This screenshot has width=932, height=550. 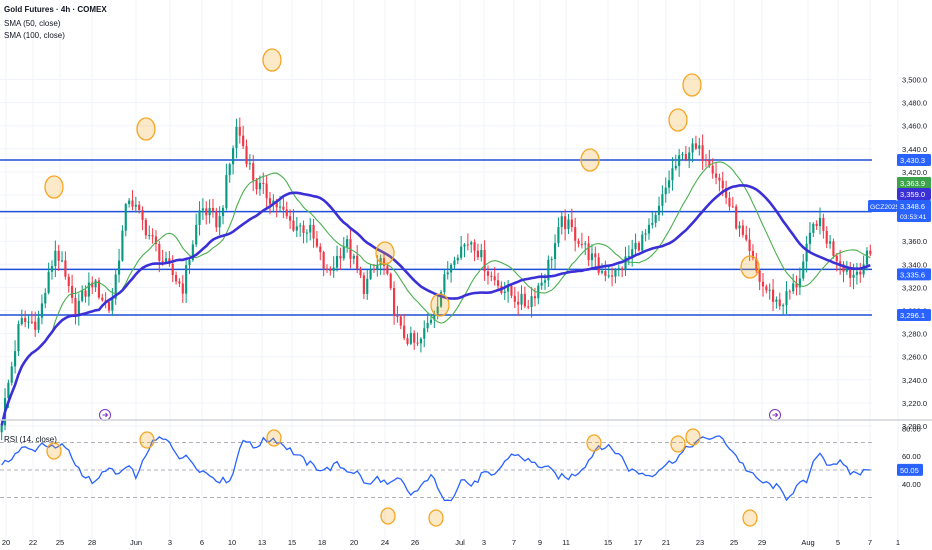 What do you see at coordinates (885, 207) in the screenshot?
I see `last-price-symbol: GCZ2025` at bounding box center [885, 207].